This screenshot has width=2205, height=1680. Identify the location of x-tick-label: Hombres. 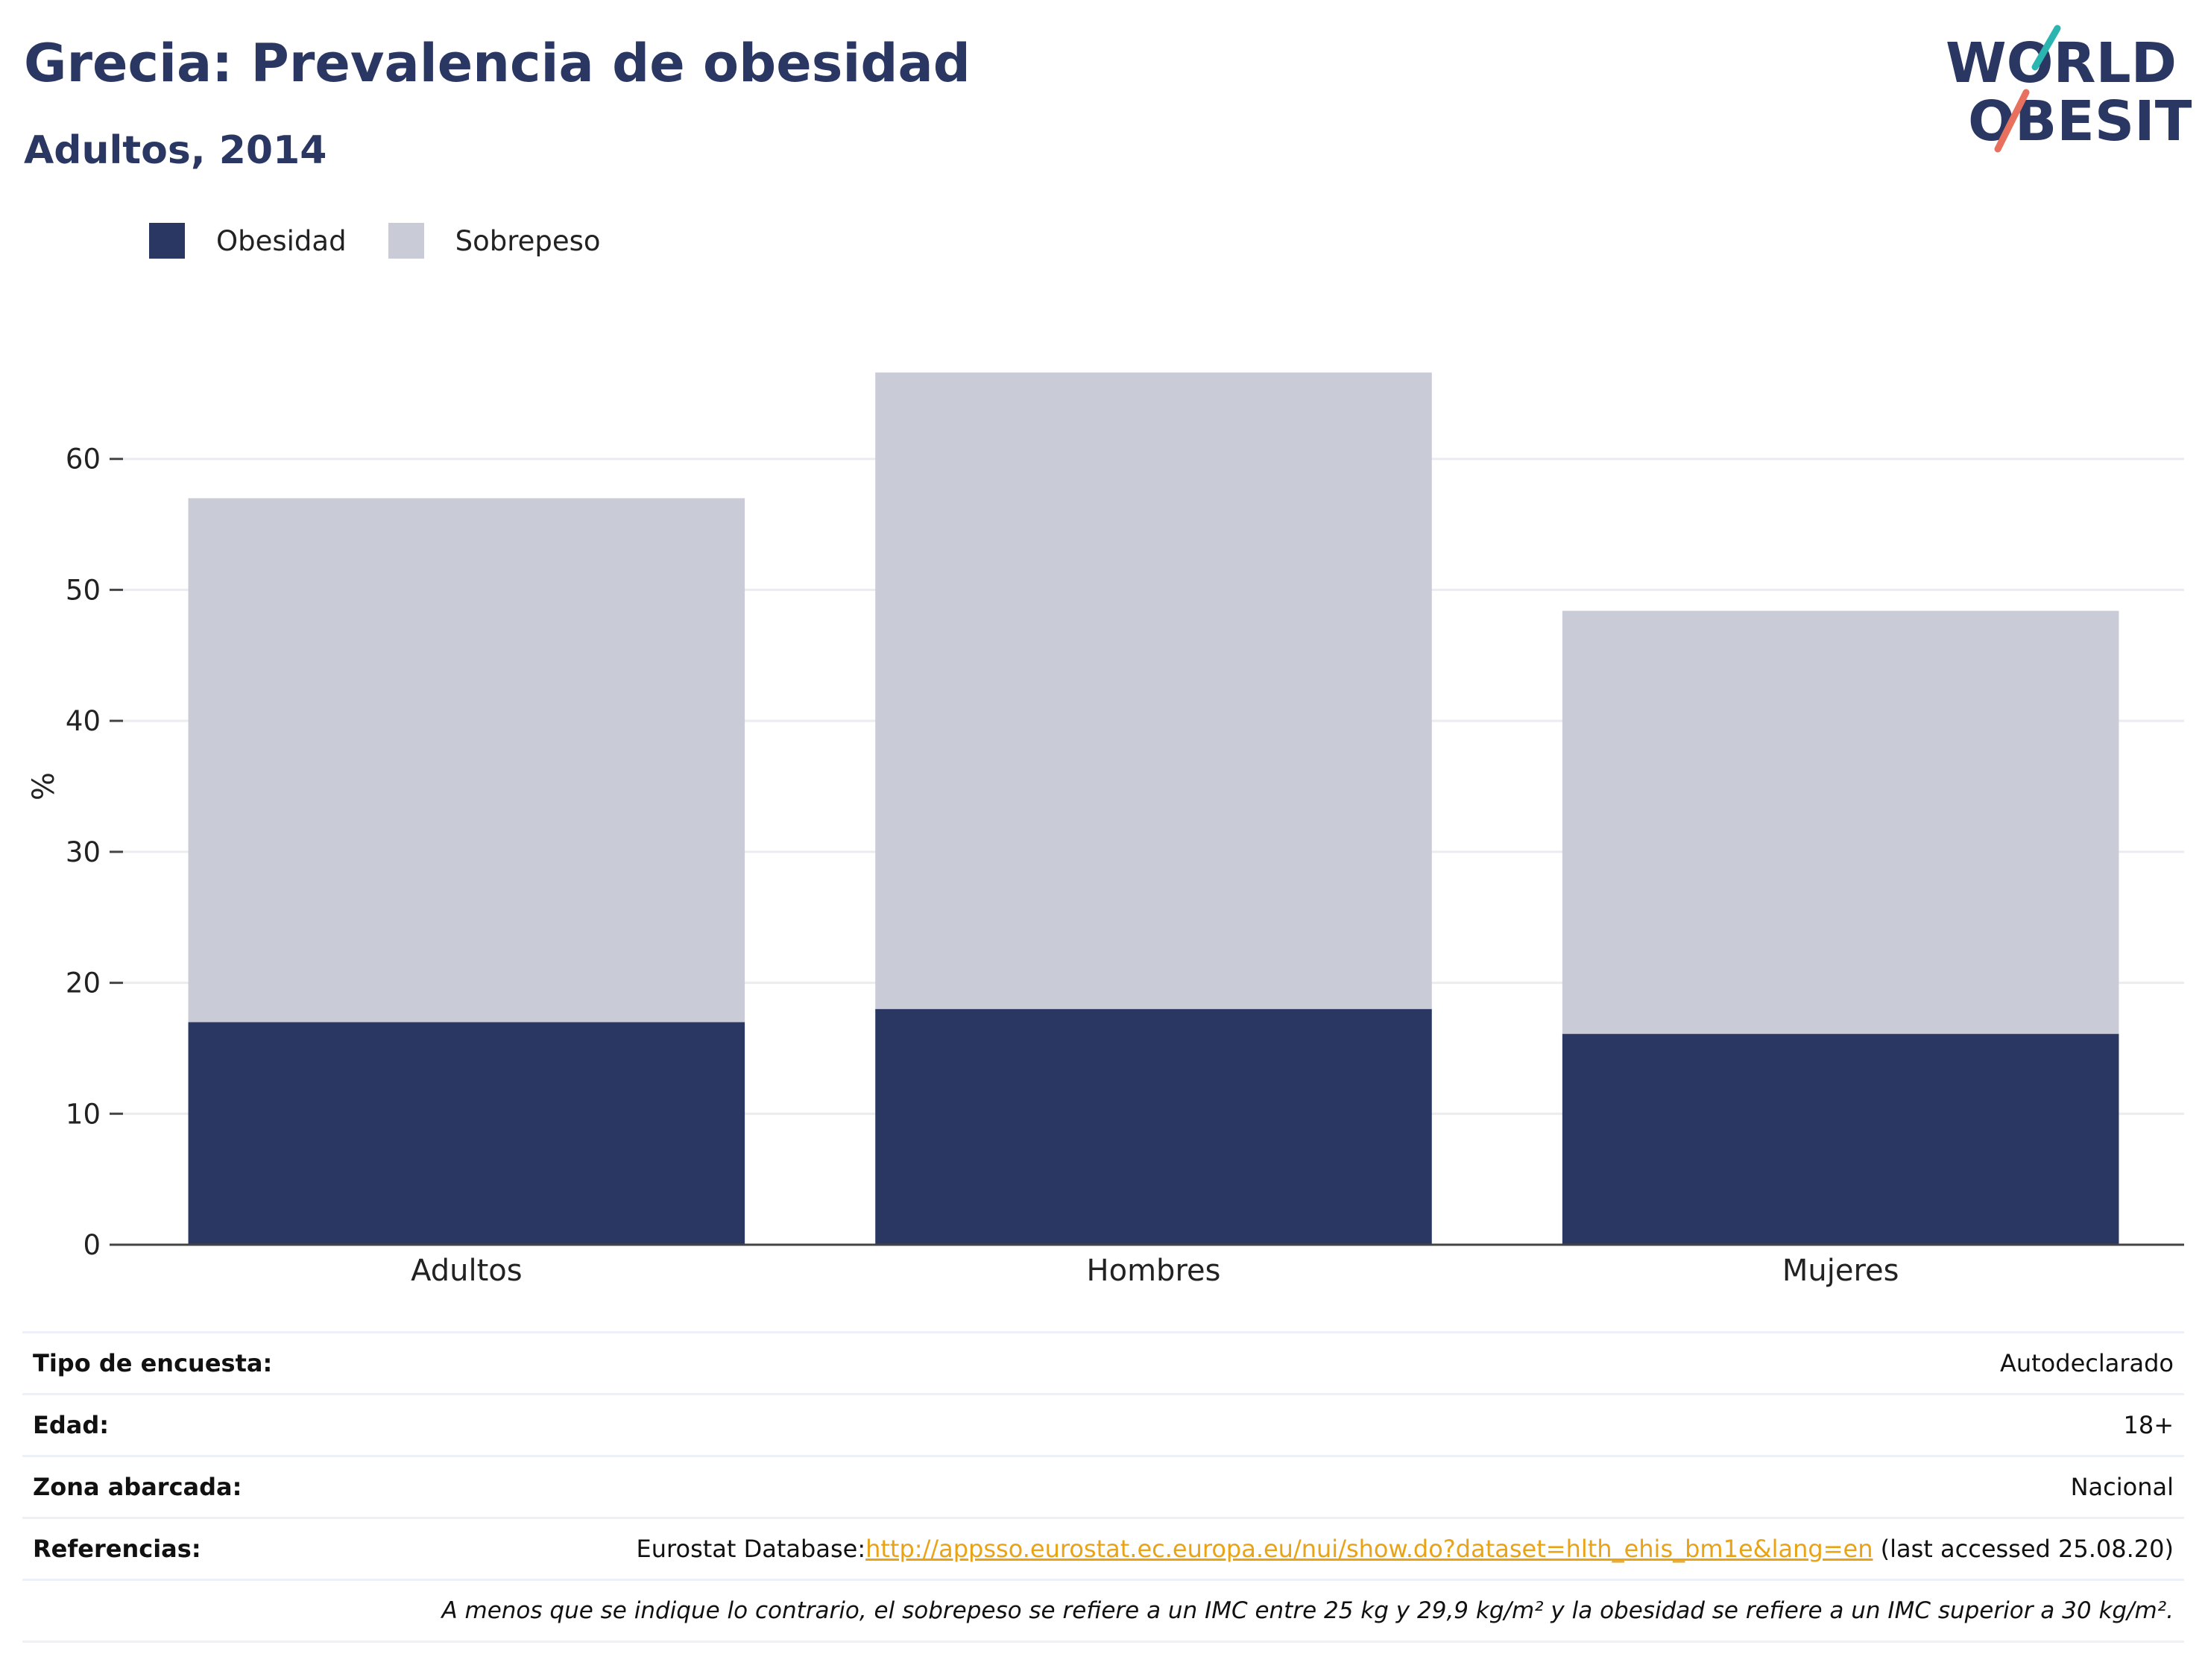
(1154, 1271).